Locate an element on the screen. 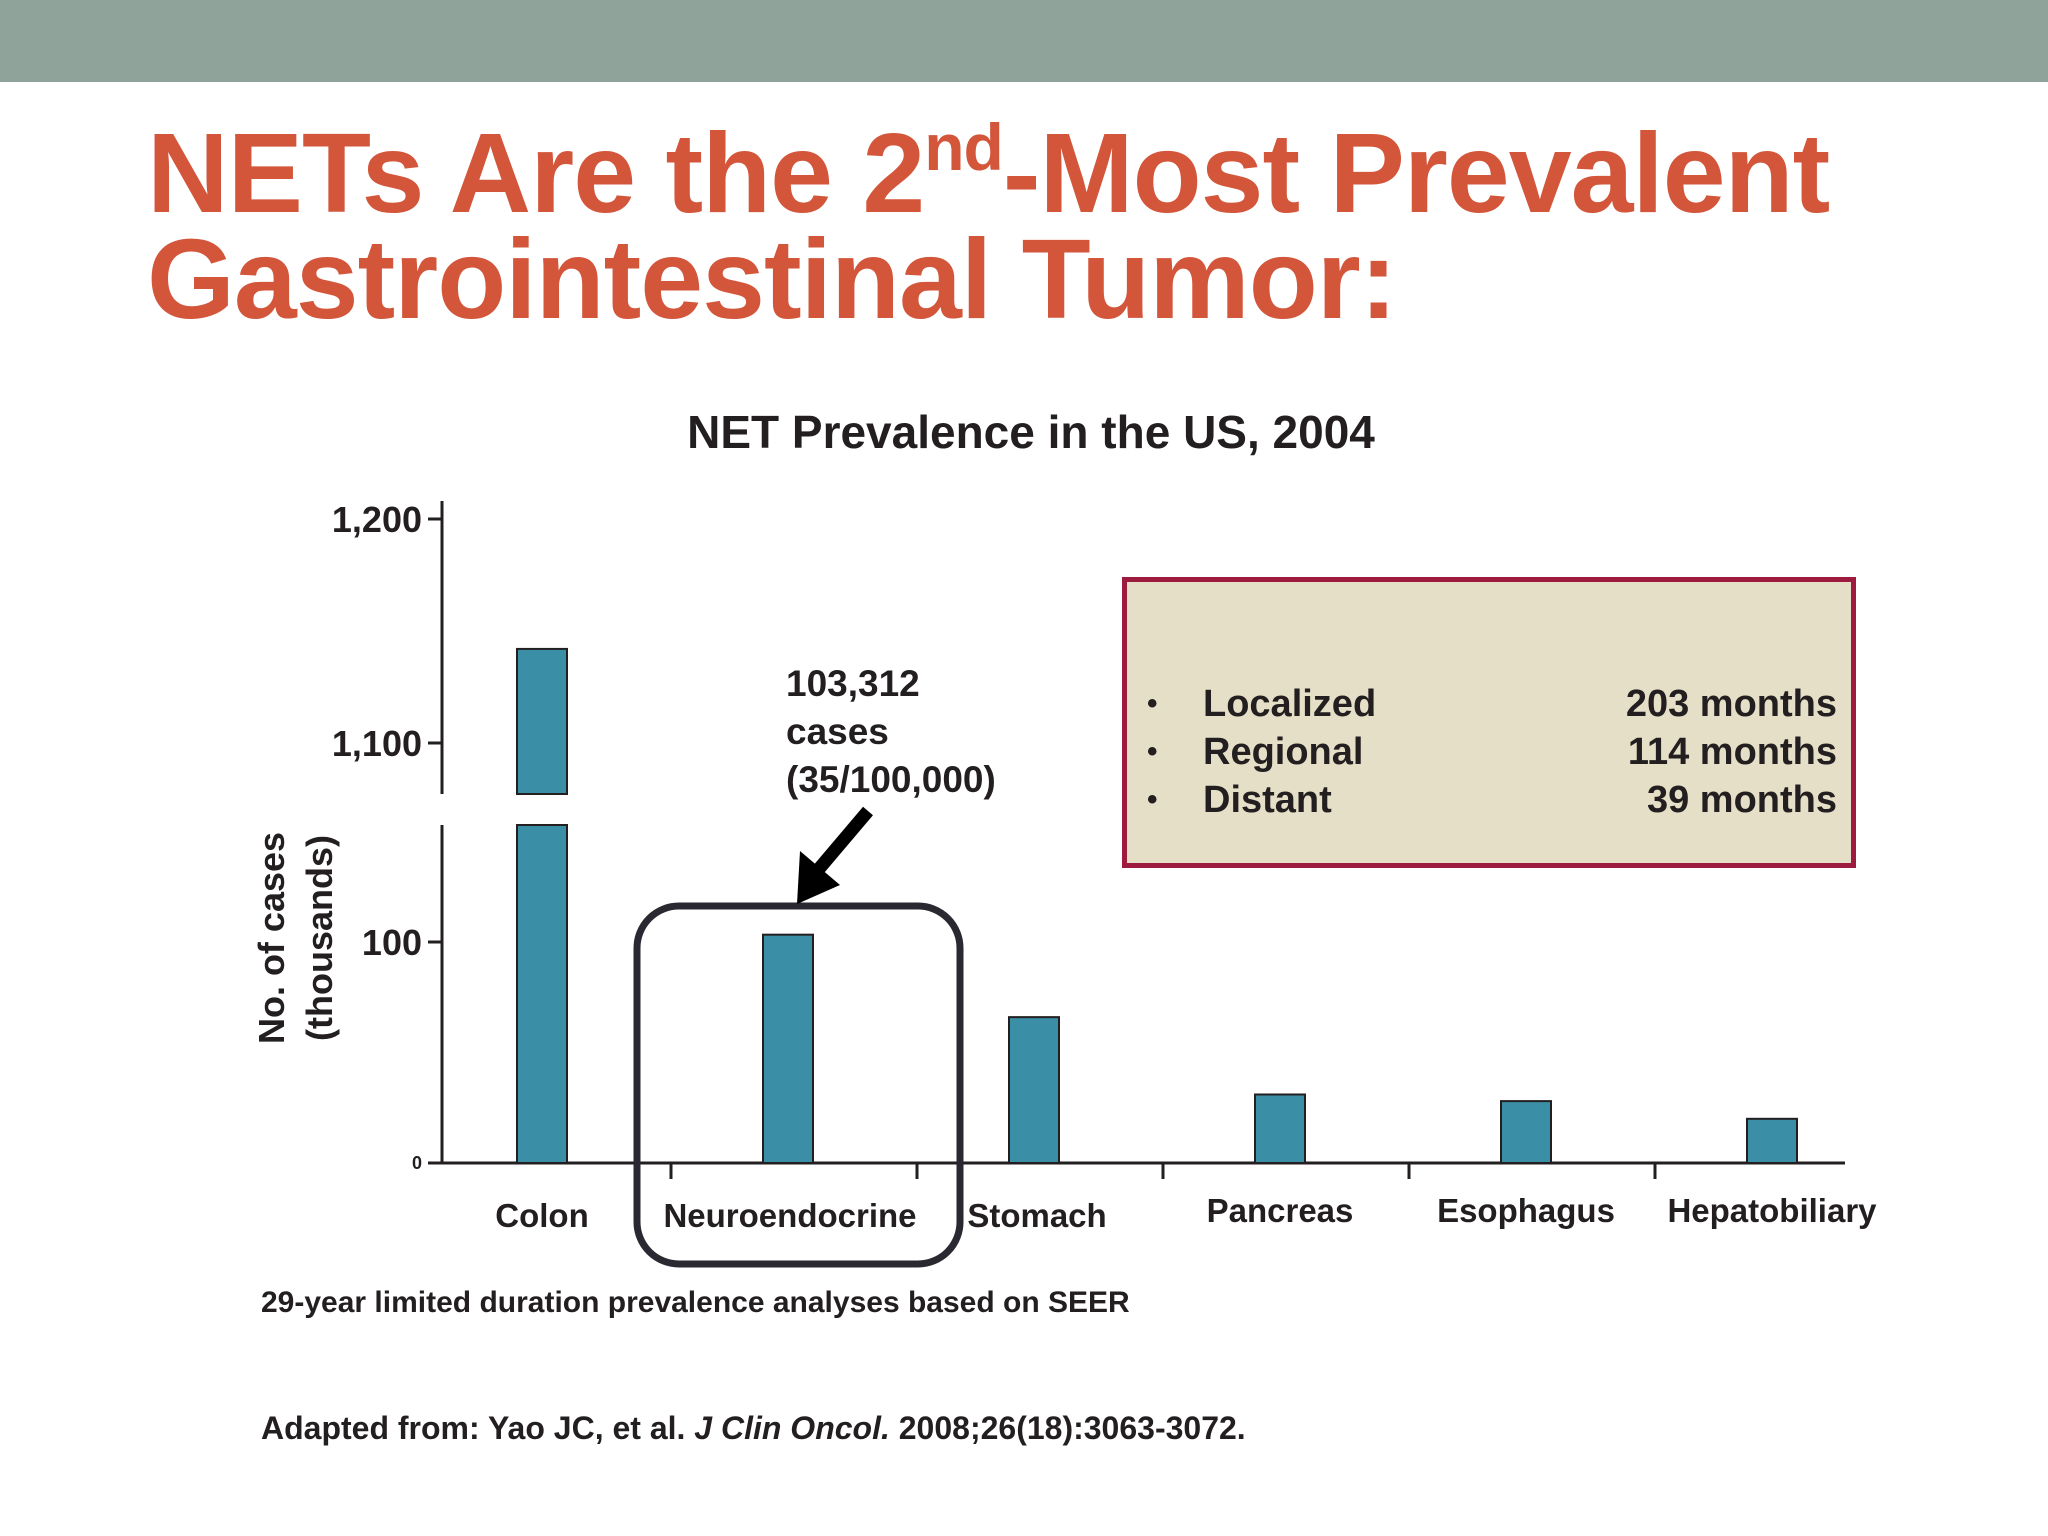 The image size is (2048, 1536). x-category-label: Neuroendocrine is located at coordinates (789, 1215).